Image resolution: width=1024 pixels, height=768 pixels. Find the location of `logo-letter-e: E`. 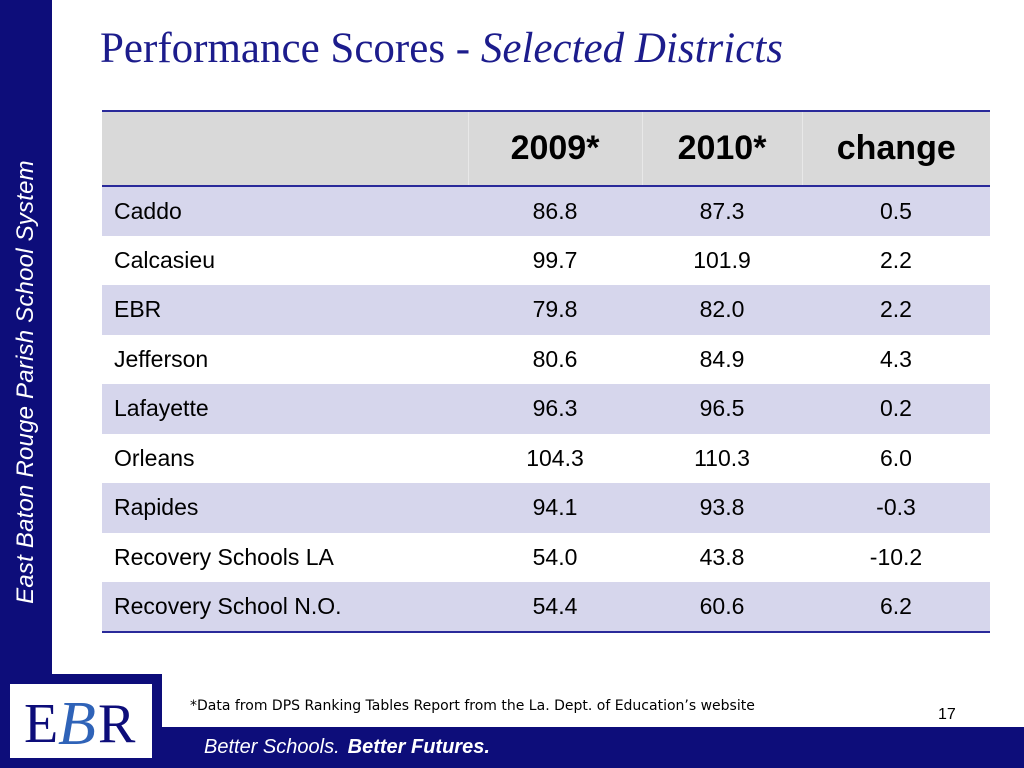

logo-letter-e: E is located at coordinates (41, 724).